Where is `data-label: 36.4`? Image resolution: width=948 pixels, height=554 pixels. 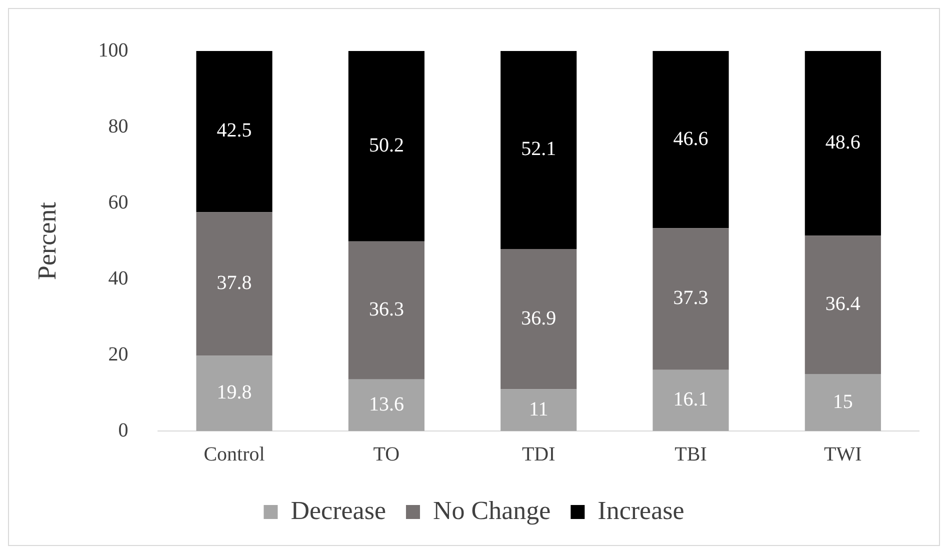
data-label: 36.4 is located at coordinates (842, 304).